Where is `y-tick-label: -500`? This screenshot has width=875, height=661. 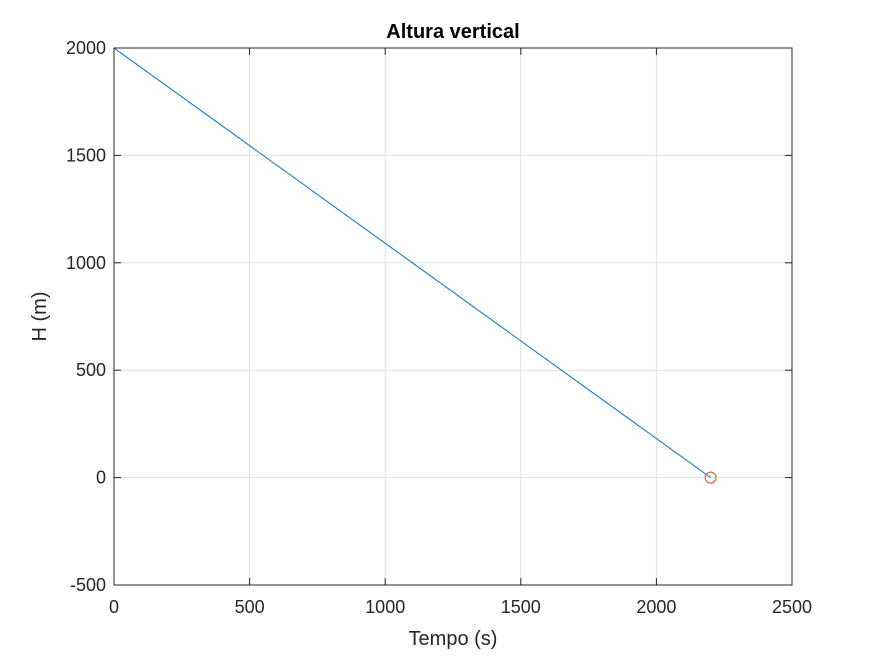 y-tick-label: -500 is located at coordinates (88, 585).